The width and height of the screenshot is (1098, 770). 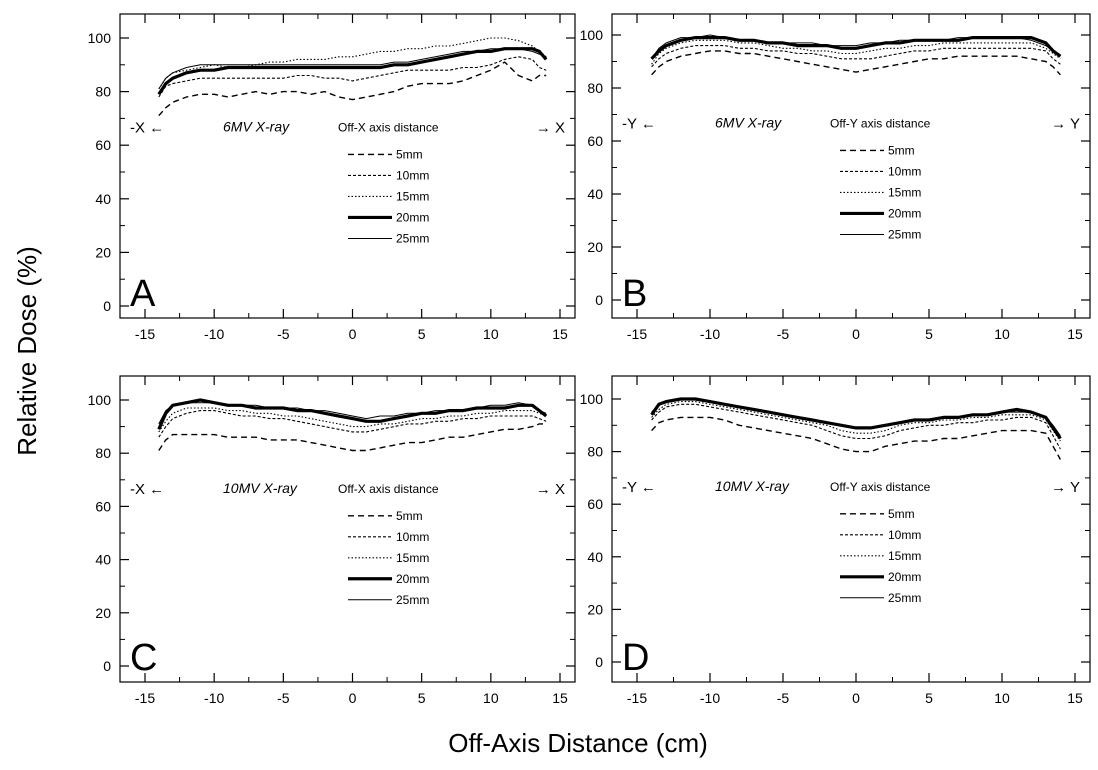 What do you see at coordinates (856, 56) in the screenshot?
I see `series-line-10mm` at bounding box center [856, 56].